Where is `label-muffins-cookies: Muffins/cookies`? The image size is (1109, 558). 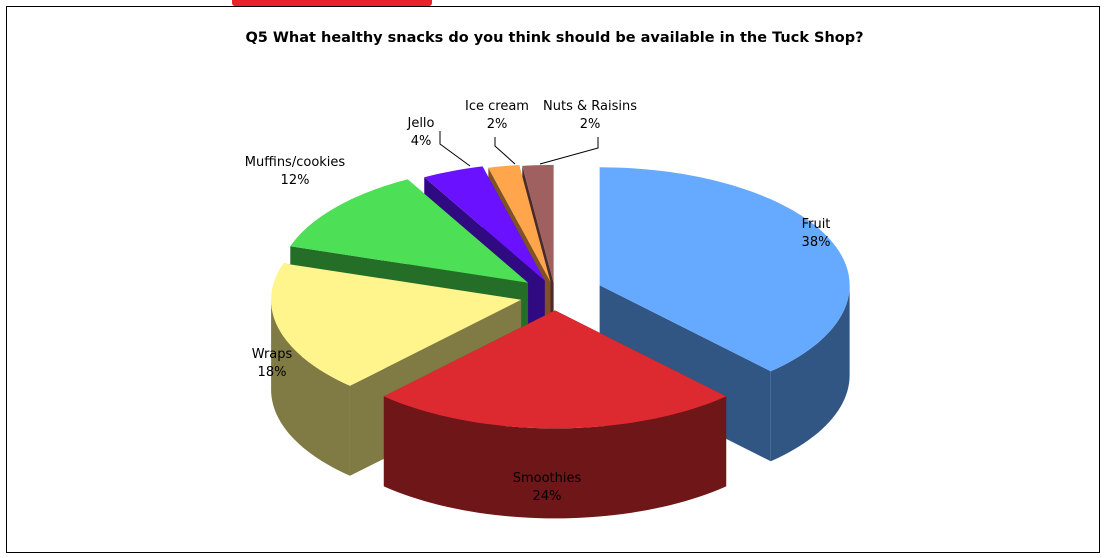
label-muffins-cookies: Muffins/cookies is located at coordinates (295, 162).